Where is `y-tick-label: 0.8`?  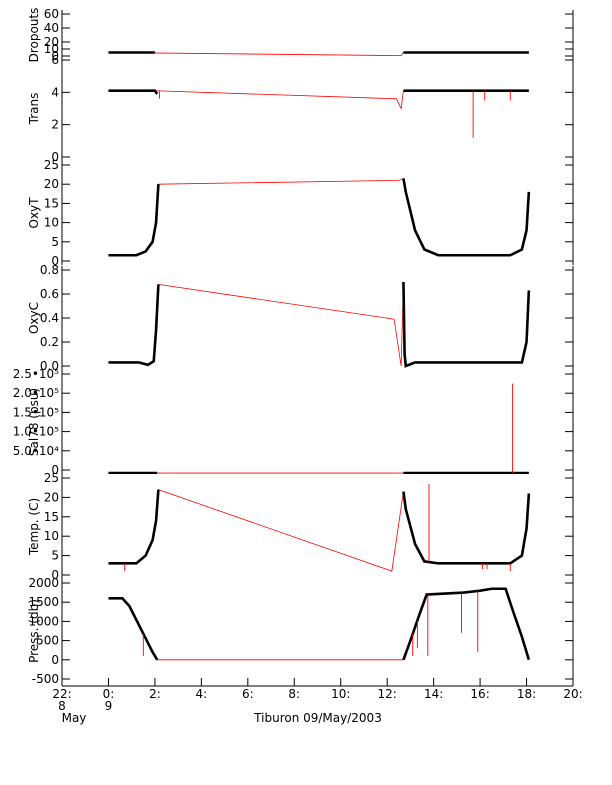 y-tick-label: 0.8 is located at coordinates (49, 270).